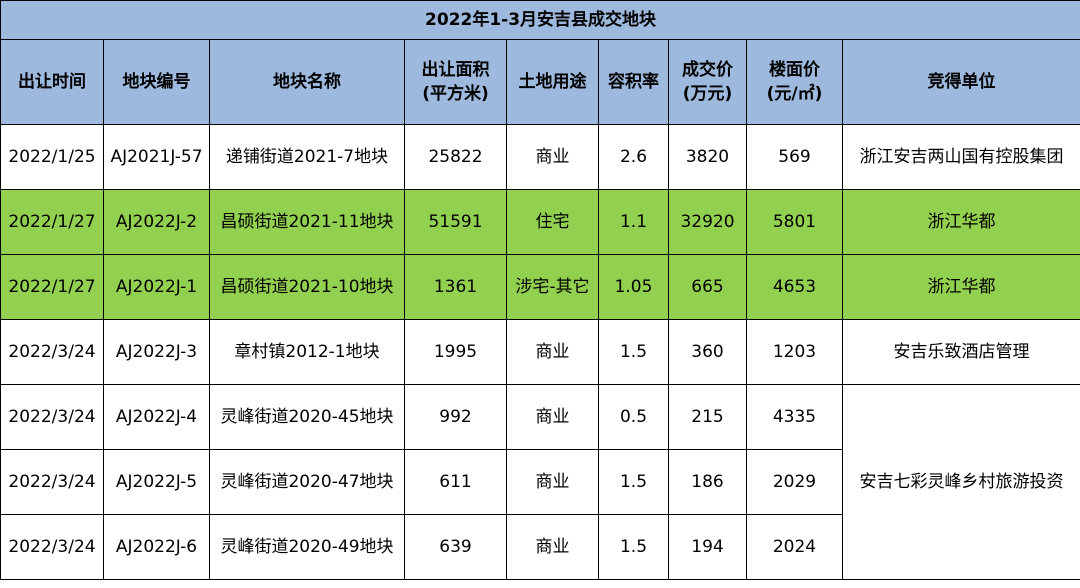  Describe the element at coordinates (794, 222) in the screenshot. I see `cell-floor-price: 5801` at that location.